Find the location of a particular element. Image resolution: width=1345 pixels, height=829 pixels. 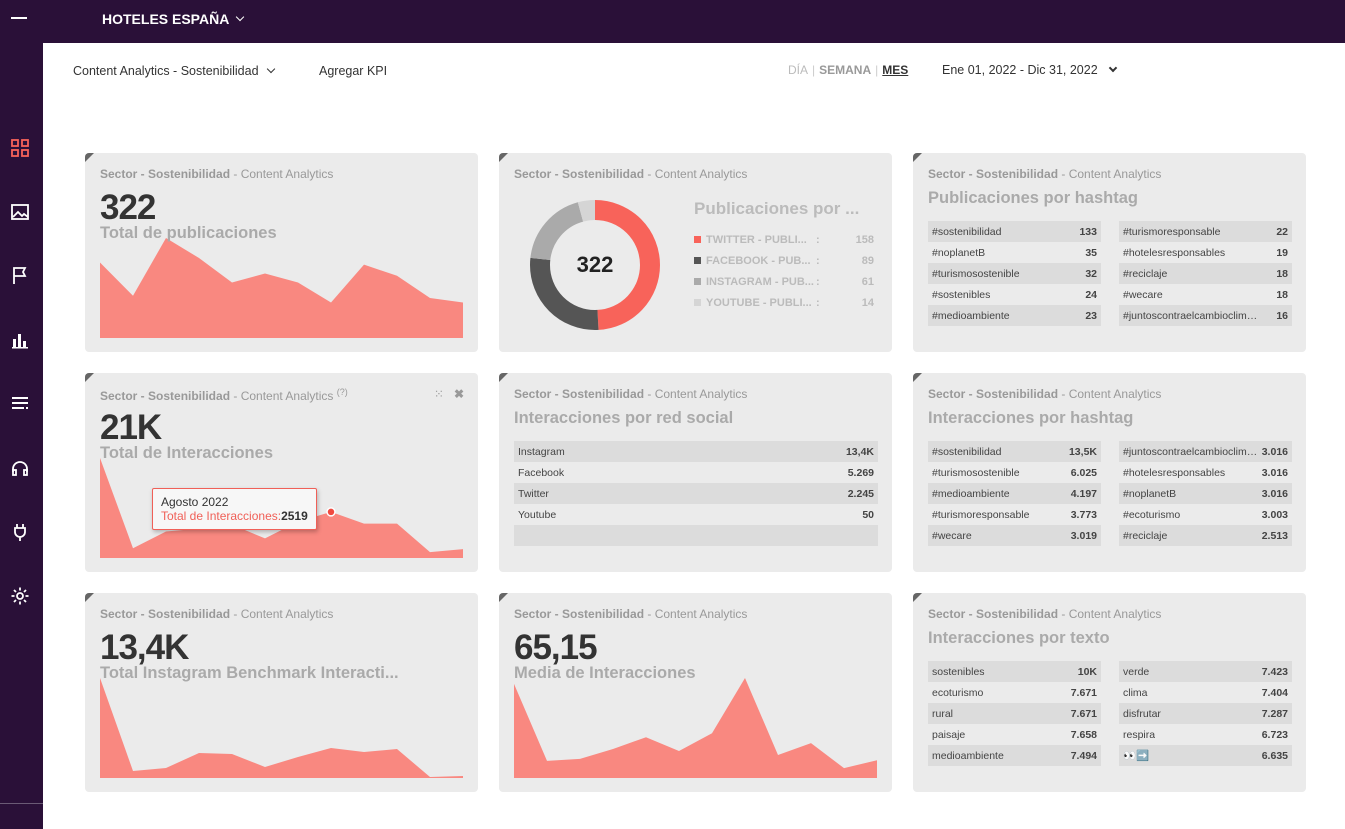

row-value: 3.016 is located at coordinates (1274, 472).